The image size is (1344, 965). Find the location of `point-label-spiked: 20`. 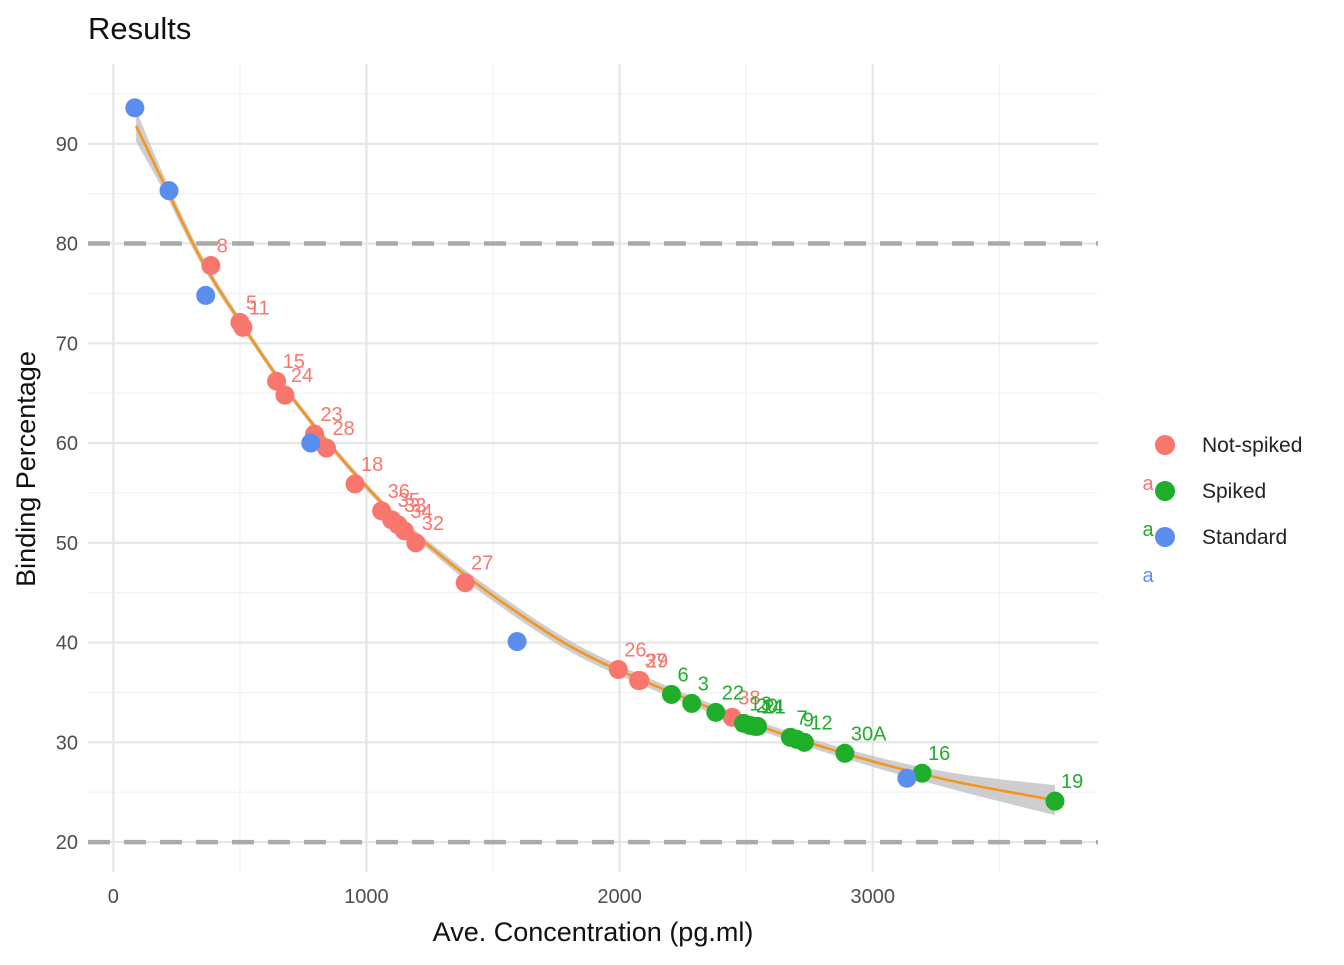

point-label-spiked: 20 is located at coordinates (767, 706).